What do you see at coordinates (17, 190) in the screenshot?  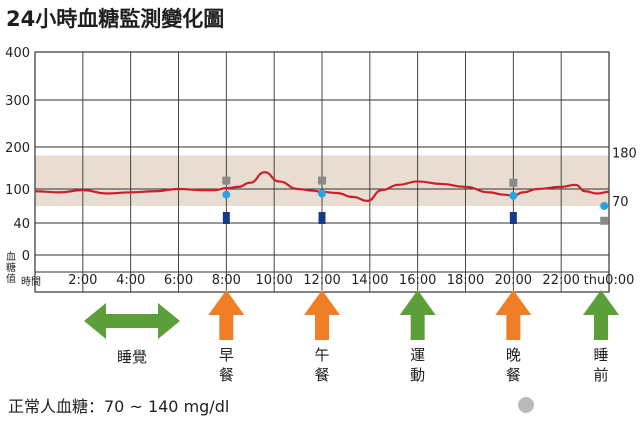 I see `y-tick-label: 100` at bounding box center [17, 190].